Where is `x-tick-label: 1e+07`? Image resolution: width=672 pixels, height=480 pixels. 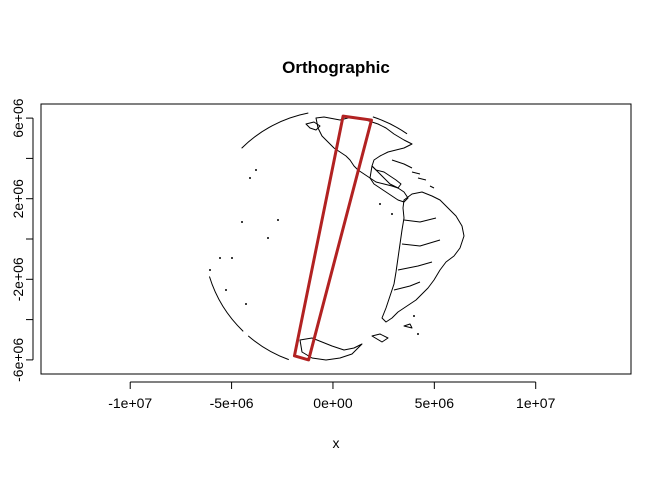 x-tick-label: 1e+07 is located at coordinates (536, 403).